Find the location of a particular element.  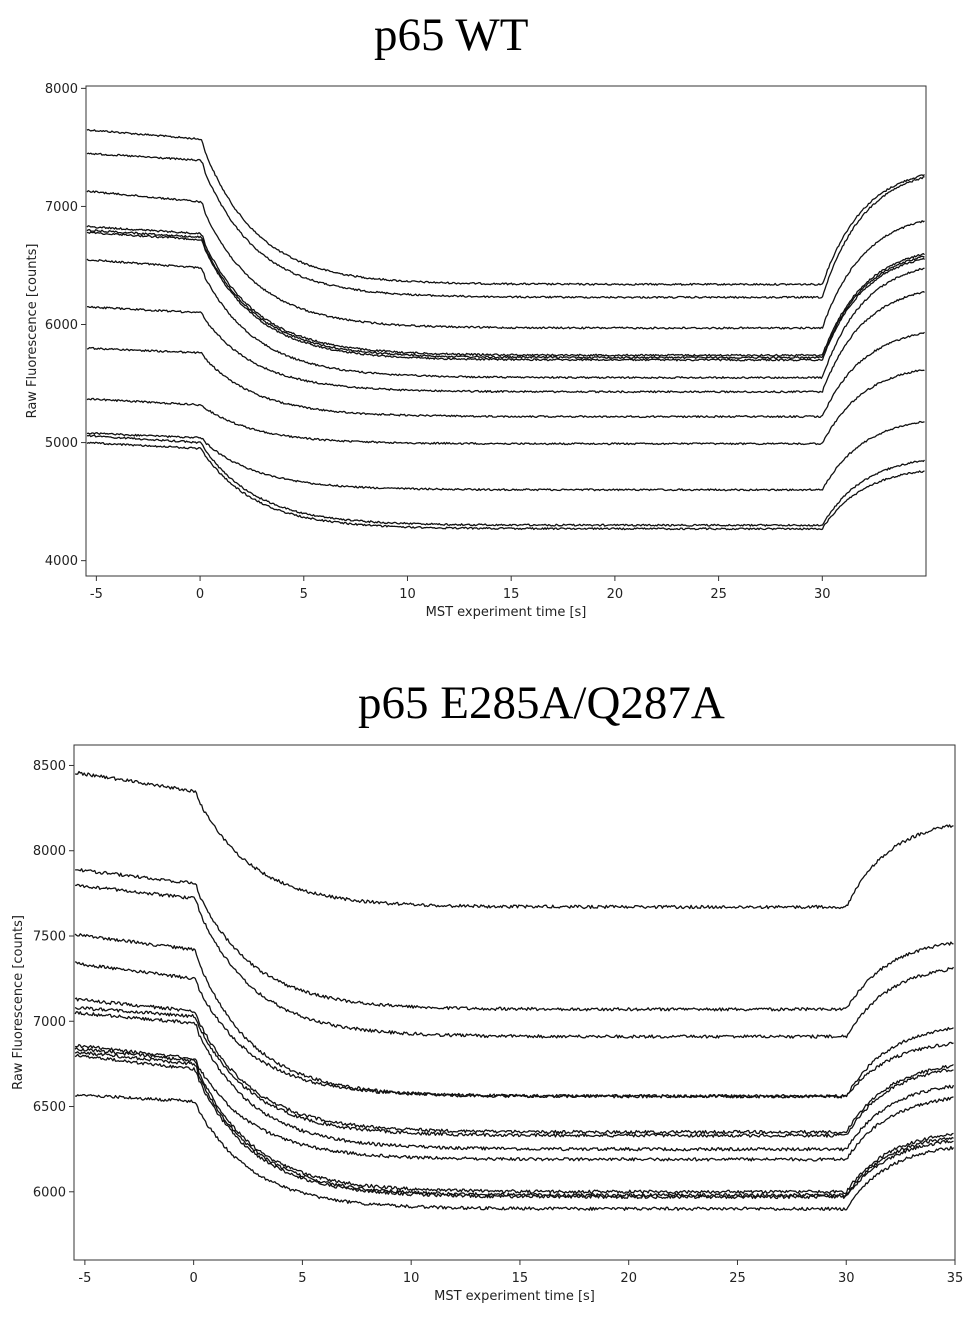

chart-title: p65 E285A/Q287A is located at coordinates (541, 703).